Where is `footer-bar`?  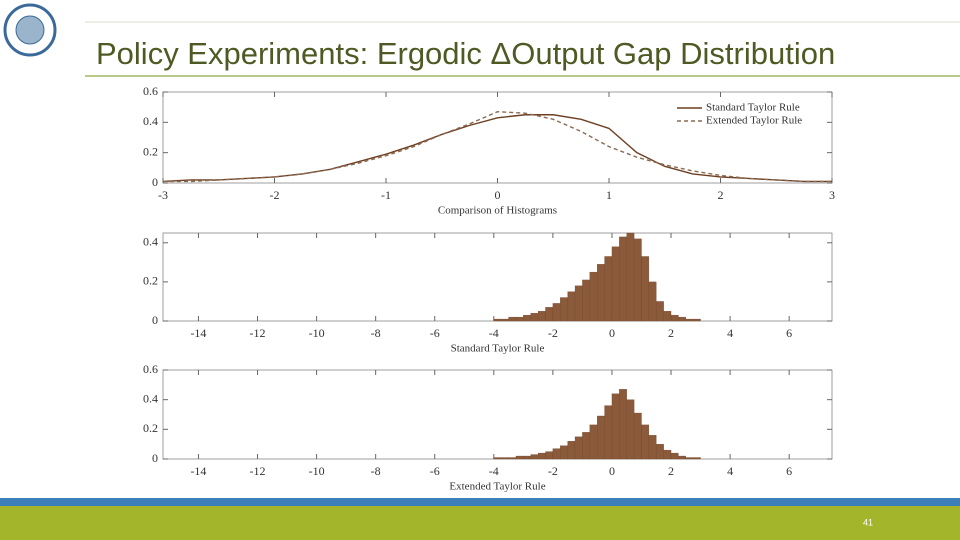
footer-bar is located at coordinates (480, 523).